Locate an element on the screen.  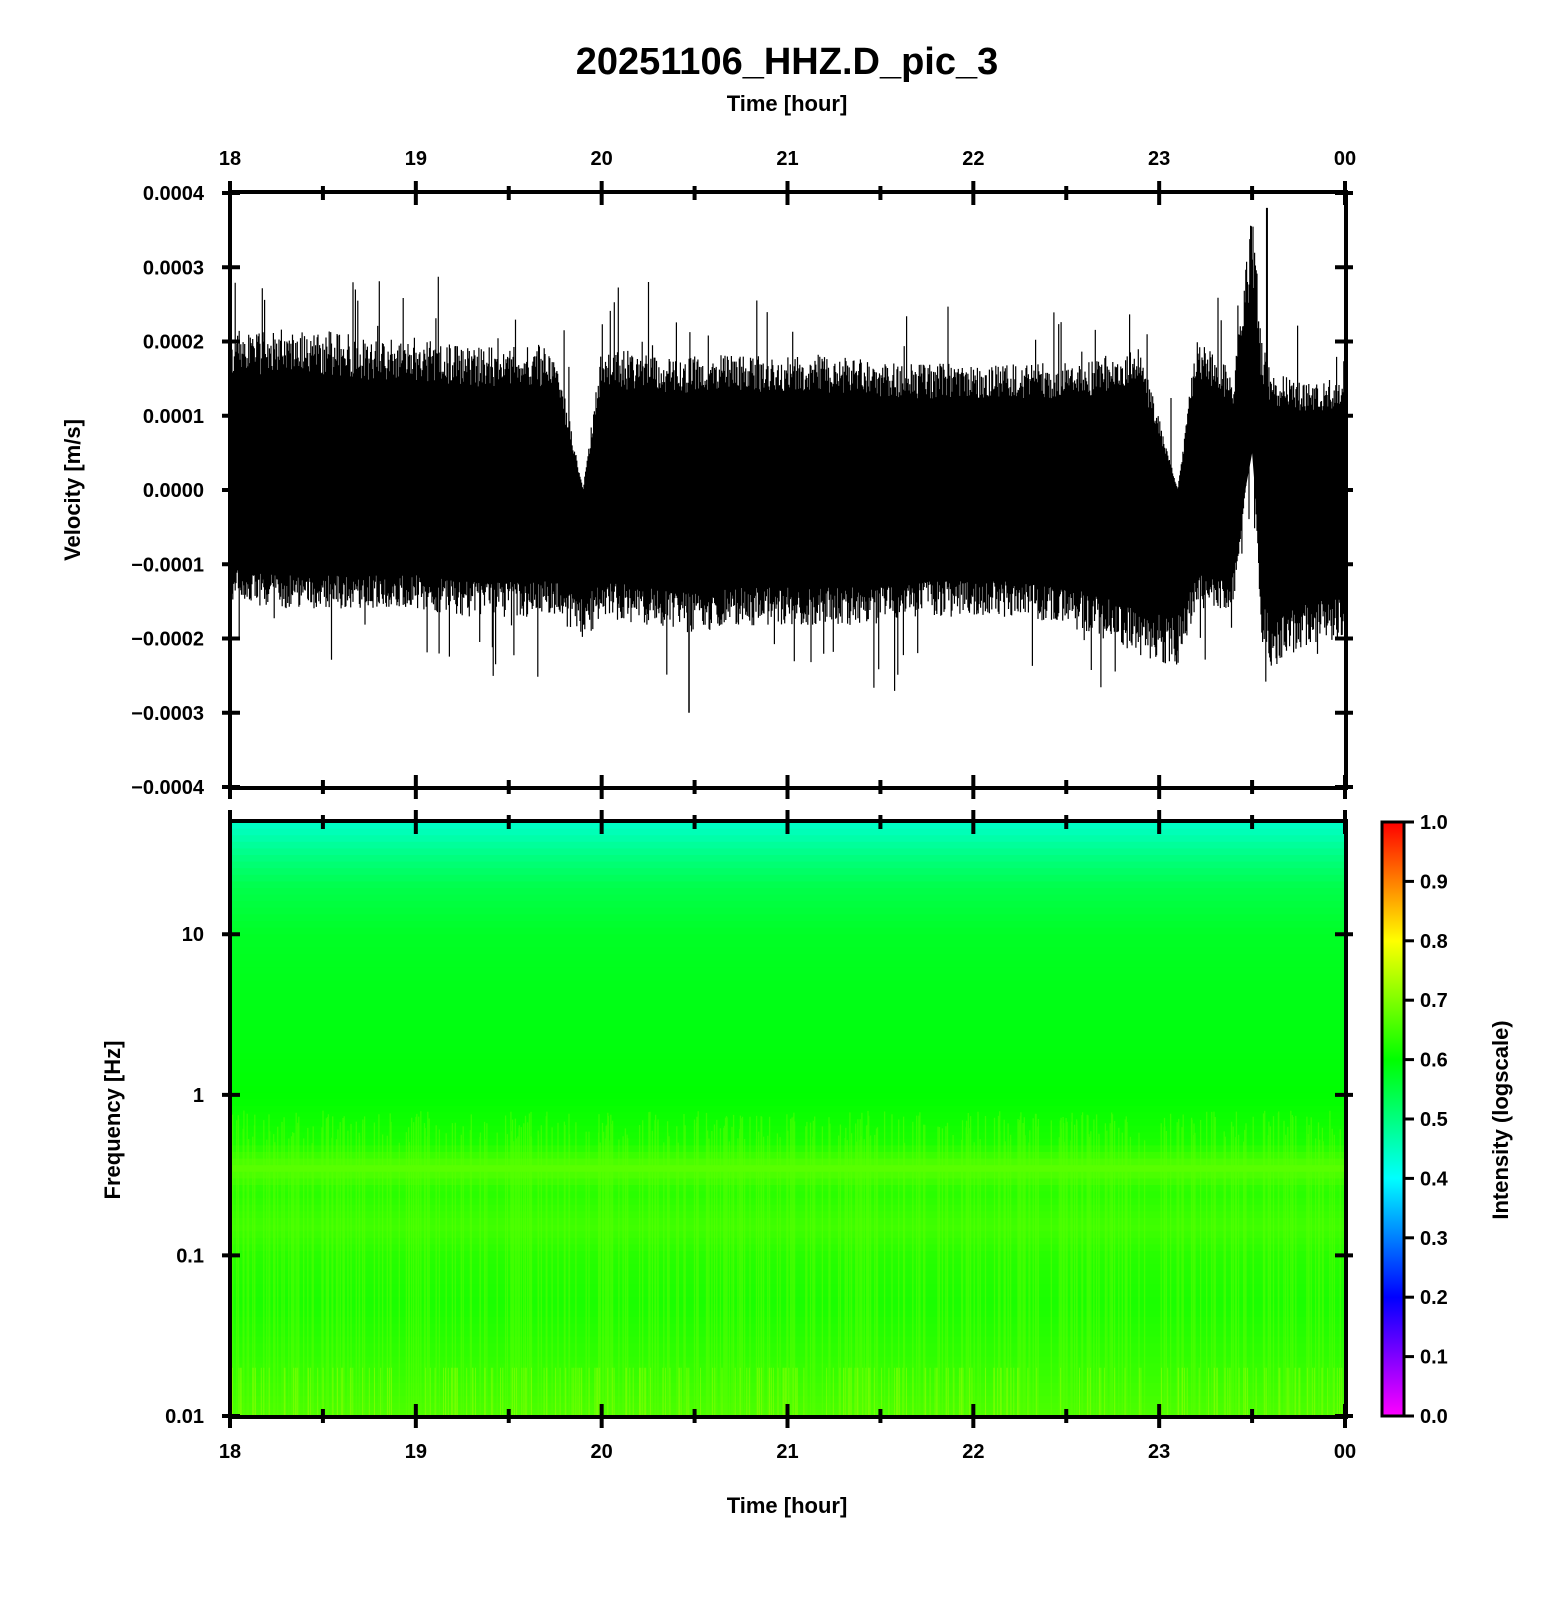
spectrogram-low-streaks is located at coordinates (787, 1391).